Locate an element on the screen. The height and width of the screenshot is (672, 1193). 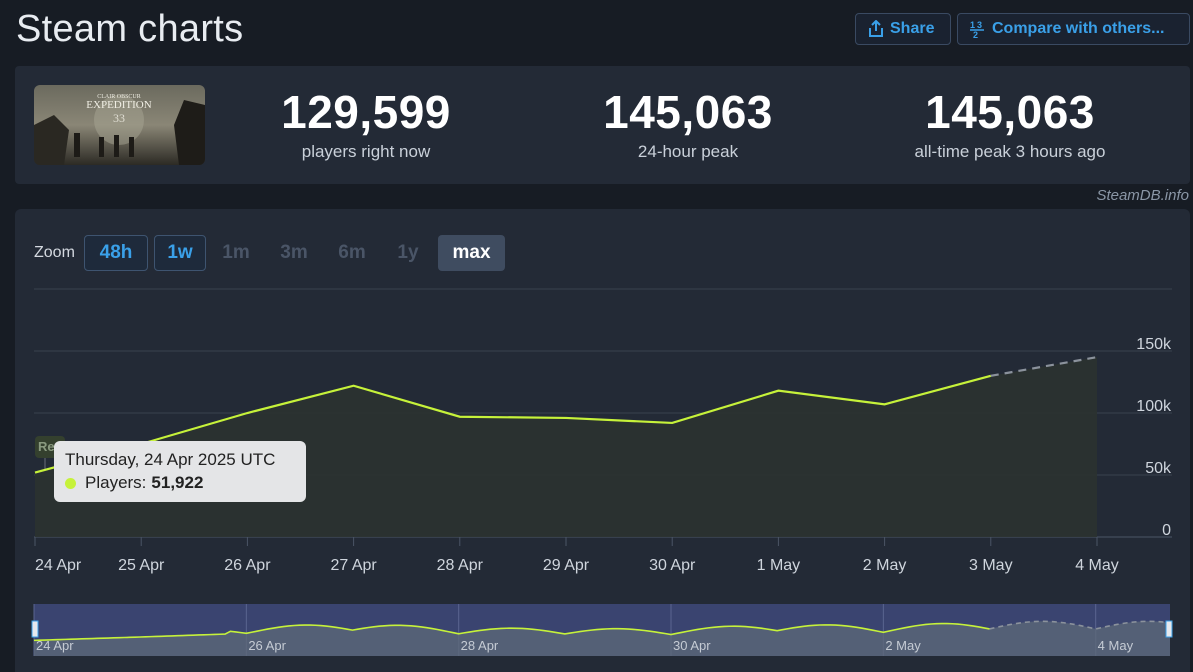
navigator-line is located at coordinates (511, 632).